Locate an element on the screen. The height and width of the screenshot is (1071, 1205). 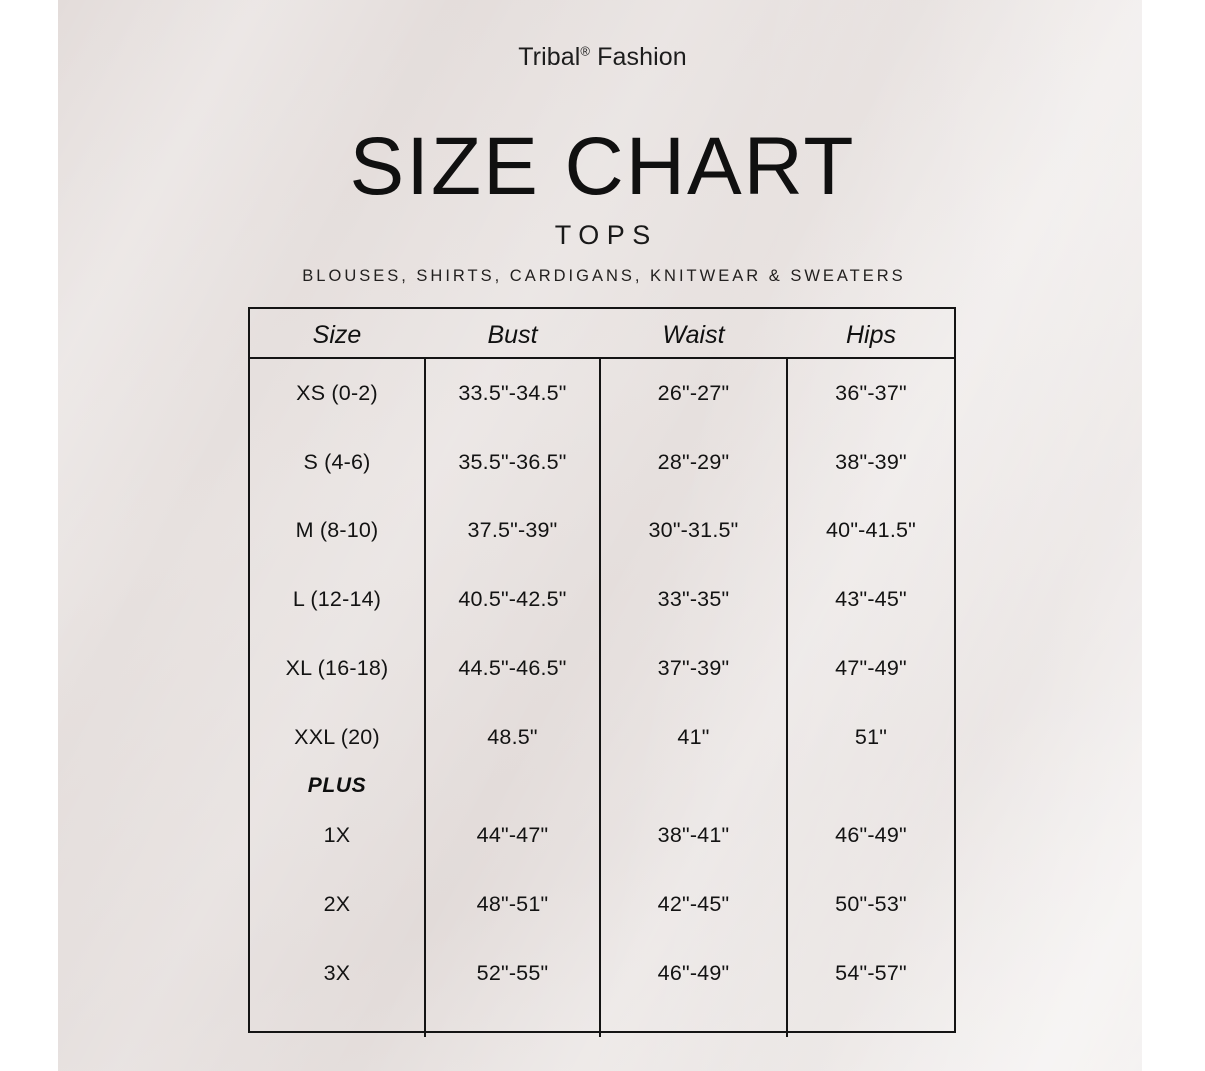
table-row: 37.5"-39" is located at coordinates (512, 530).